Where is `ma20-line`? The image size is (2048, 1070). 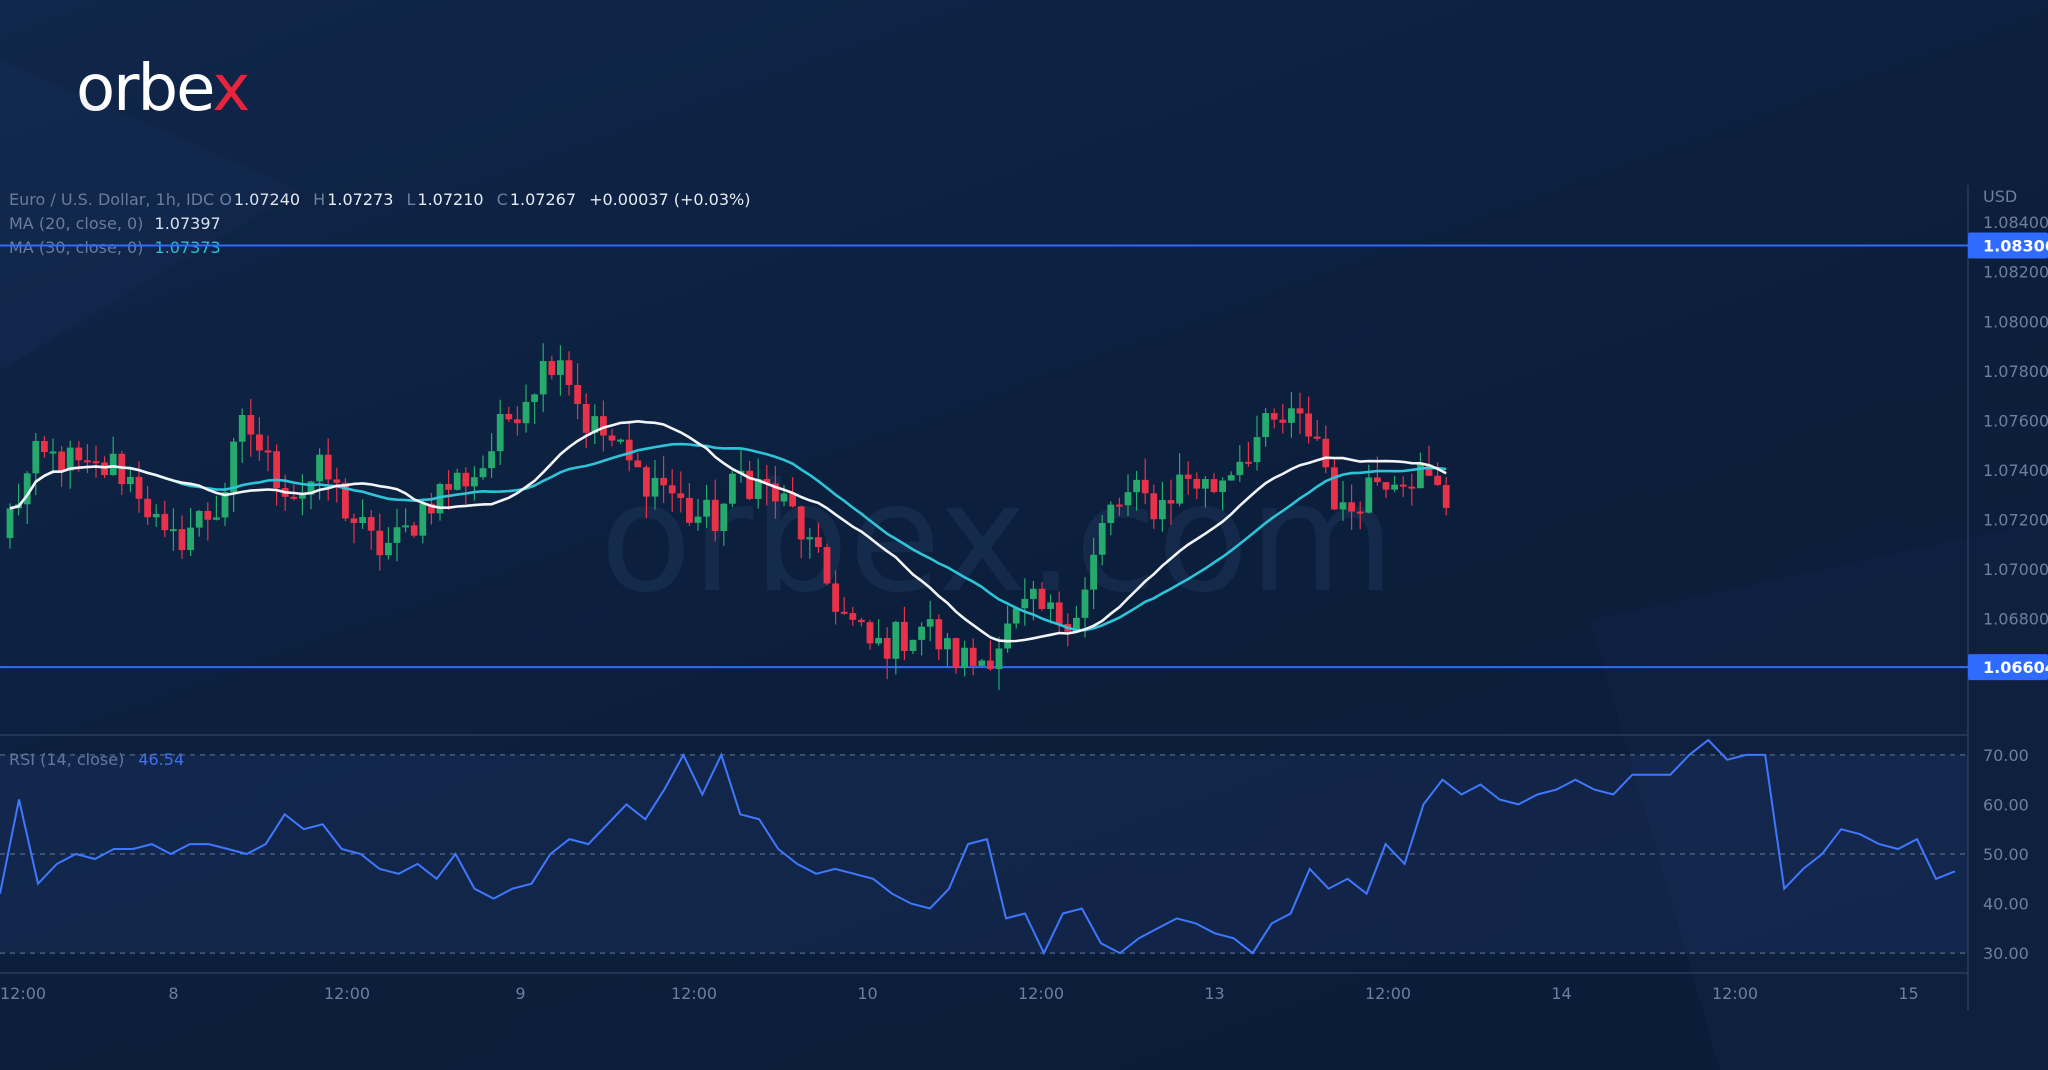
ma20-line is located at coordinates (728, 531).